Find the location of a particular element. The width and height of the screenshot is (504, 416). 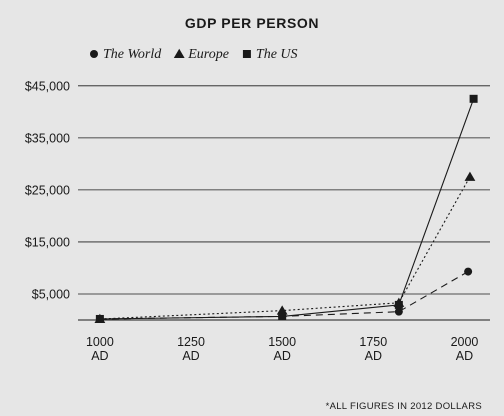

x-tick-label: 1000 is located at coordinates (100, 342).